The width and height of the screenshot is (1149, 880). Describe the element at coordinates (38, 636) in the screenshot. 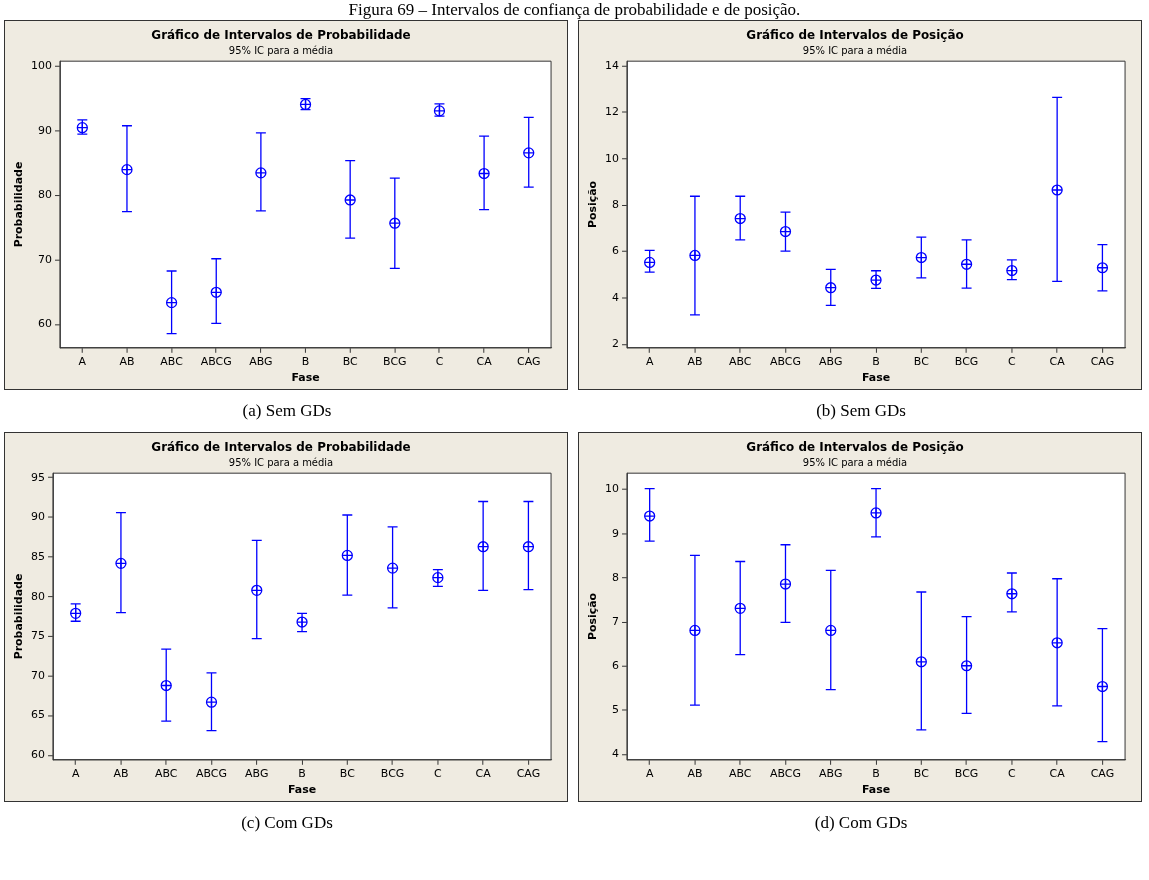

I see `y-tick-label: 75` at that location.